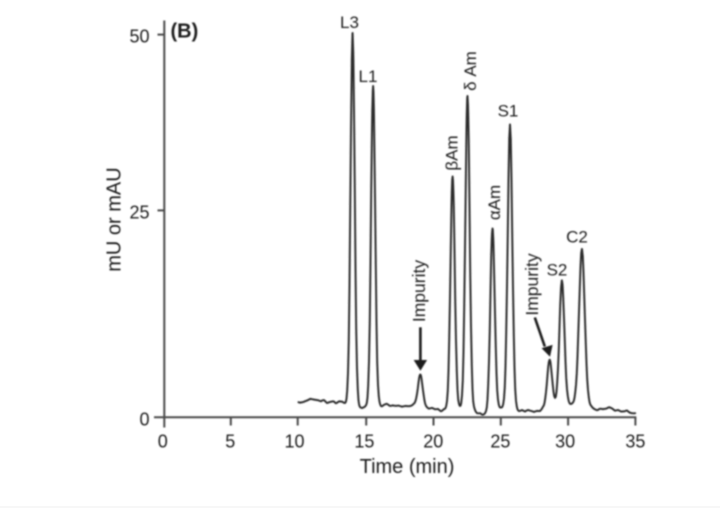 The image size is (720, 515). What do you see at coordinates (185, 32) in the screenshot?
I see `svg-text: (B)` at bounding box center [185, 32].